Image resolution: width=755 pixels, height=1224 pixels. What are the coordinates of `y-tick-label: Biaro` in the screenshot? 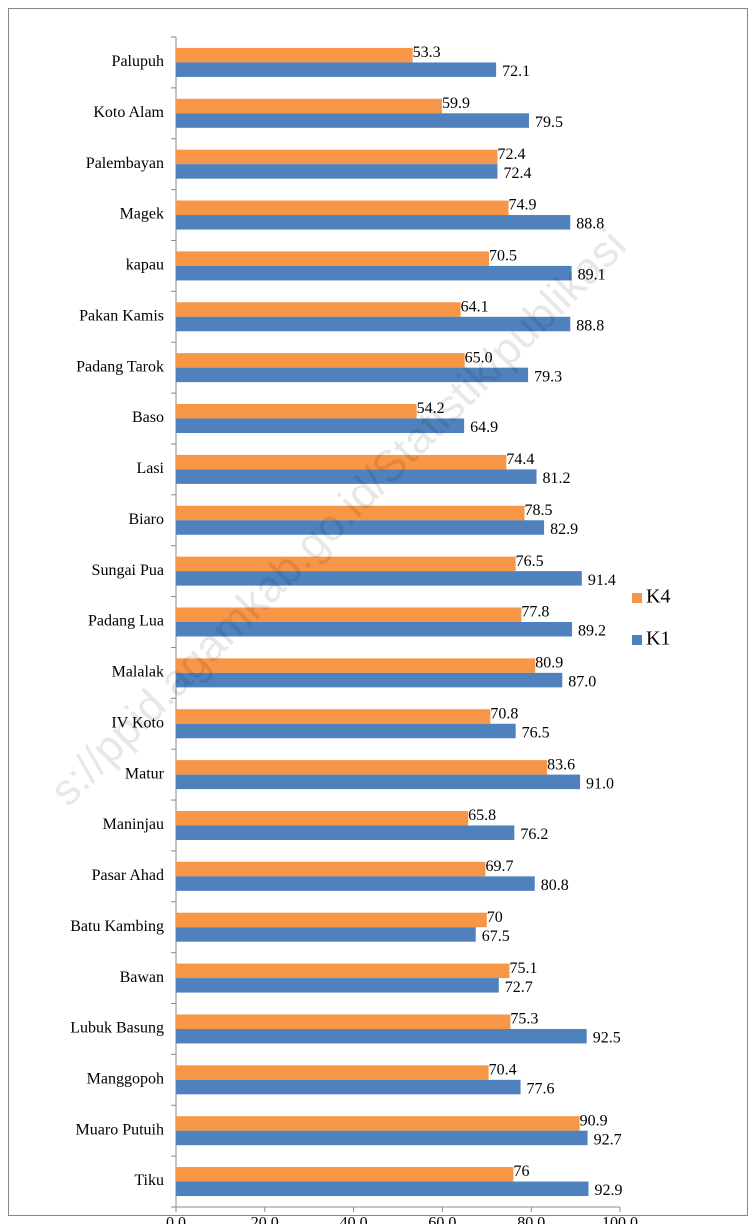 It's located at (146, 519).